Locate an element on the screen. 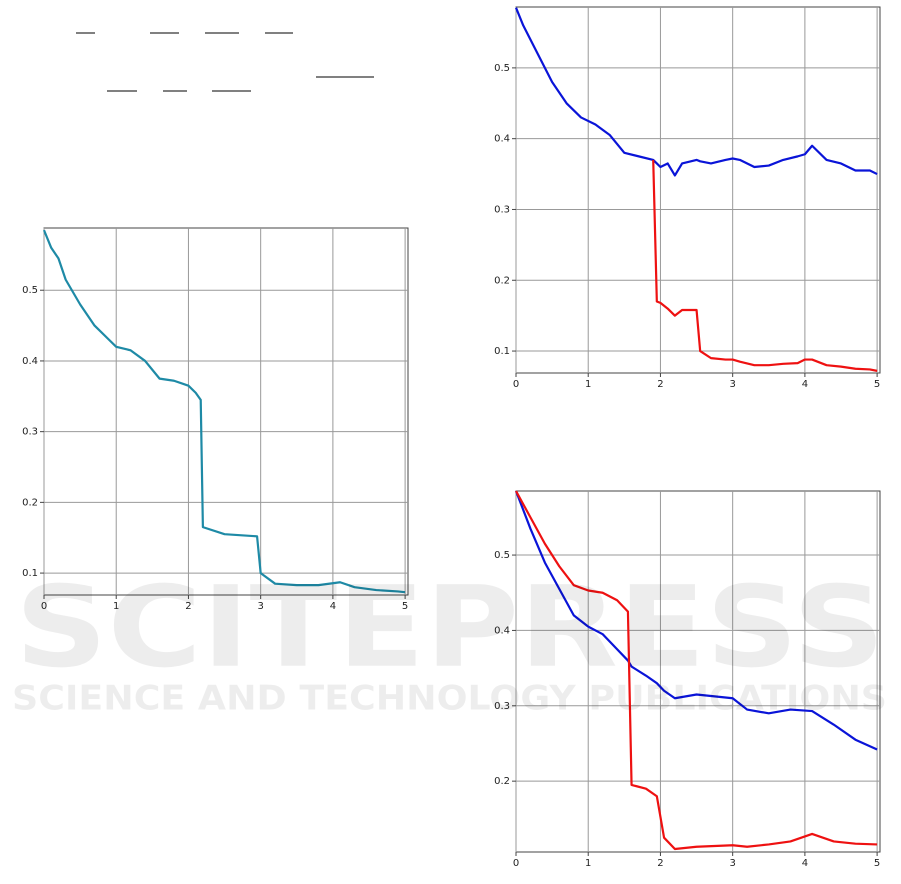  watermark-title: SCITEPRESS is located at coordinates (450, 628).